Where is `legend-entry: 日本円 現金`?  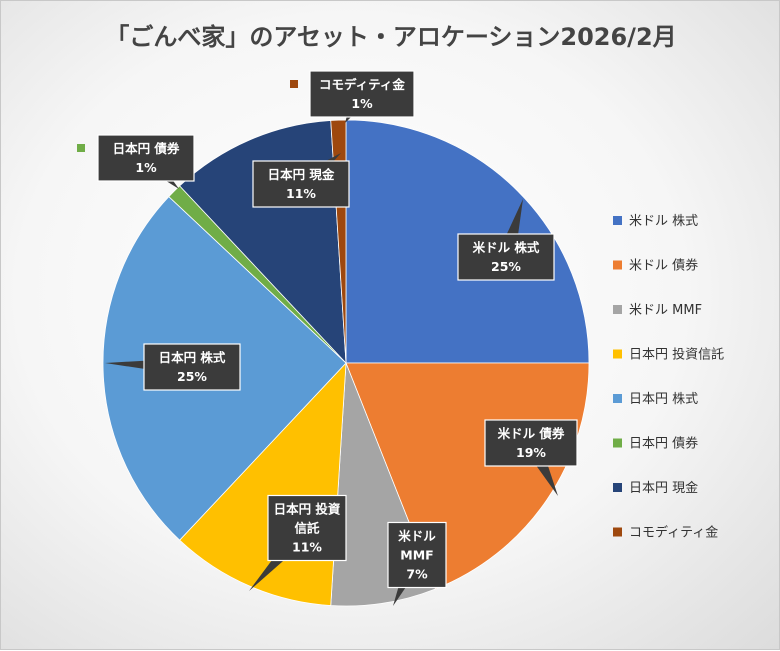 legend-entry: 日本円 現金 is located at coordinates (655, 488).